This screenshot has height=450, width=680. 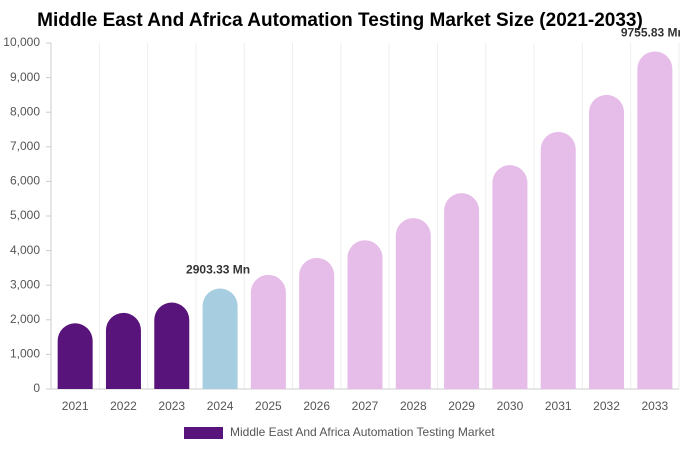 What do you see at coordinates (25, 319) in the screenshot?
I see `y-tick-label: 2,000` at bounding box center [25, 319].